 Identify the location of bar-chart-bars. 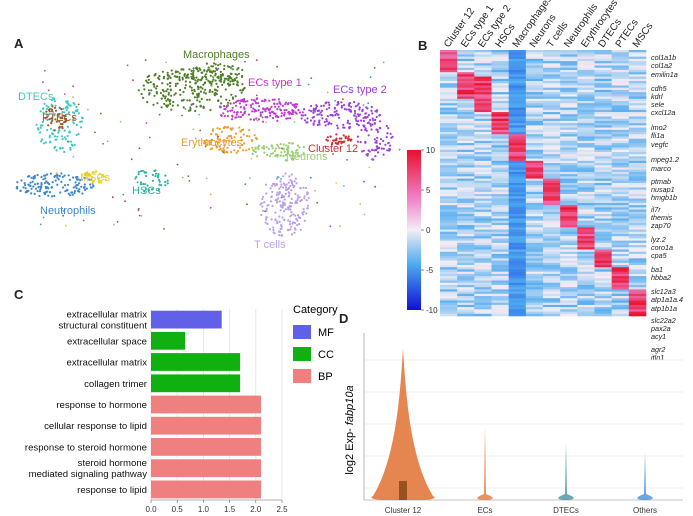
(206, 404).